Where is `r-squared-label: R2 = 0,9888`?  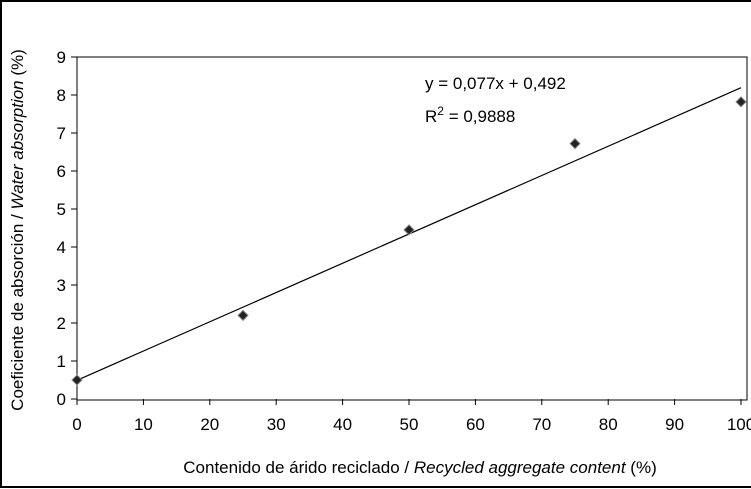 r-squared-label: R2 = 0,9888 is located at coordinates (470, 115).